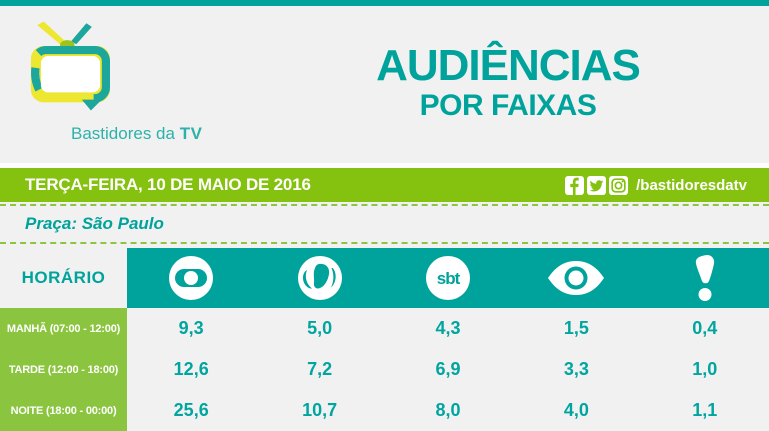 The width and height of the screenshot is (769, 431). I want to click on facebook-icon, so click(575, 185).